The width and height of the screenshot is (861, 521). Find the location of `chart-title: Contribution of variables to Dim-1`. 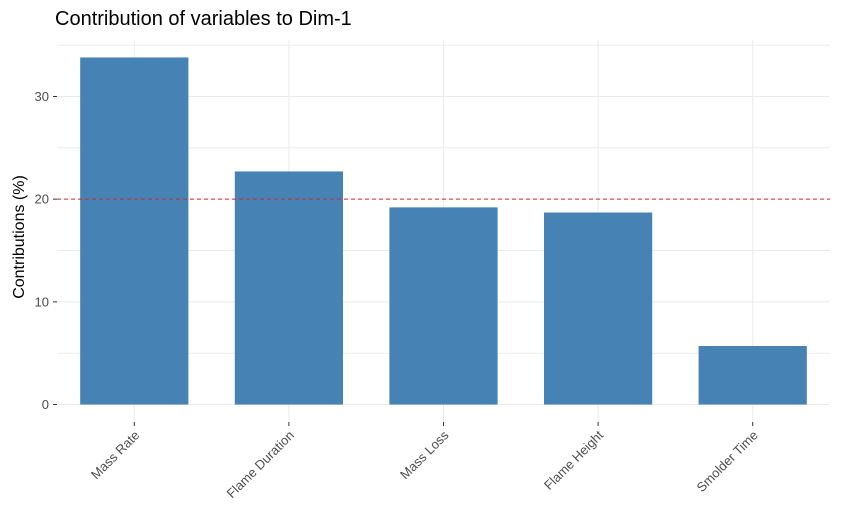

chart-title: Contribution of variables to Dim-1 is located at coordinates (203, 19).